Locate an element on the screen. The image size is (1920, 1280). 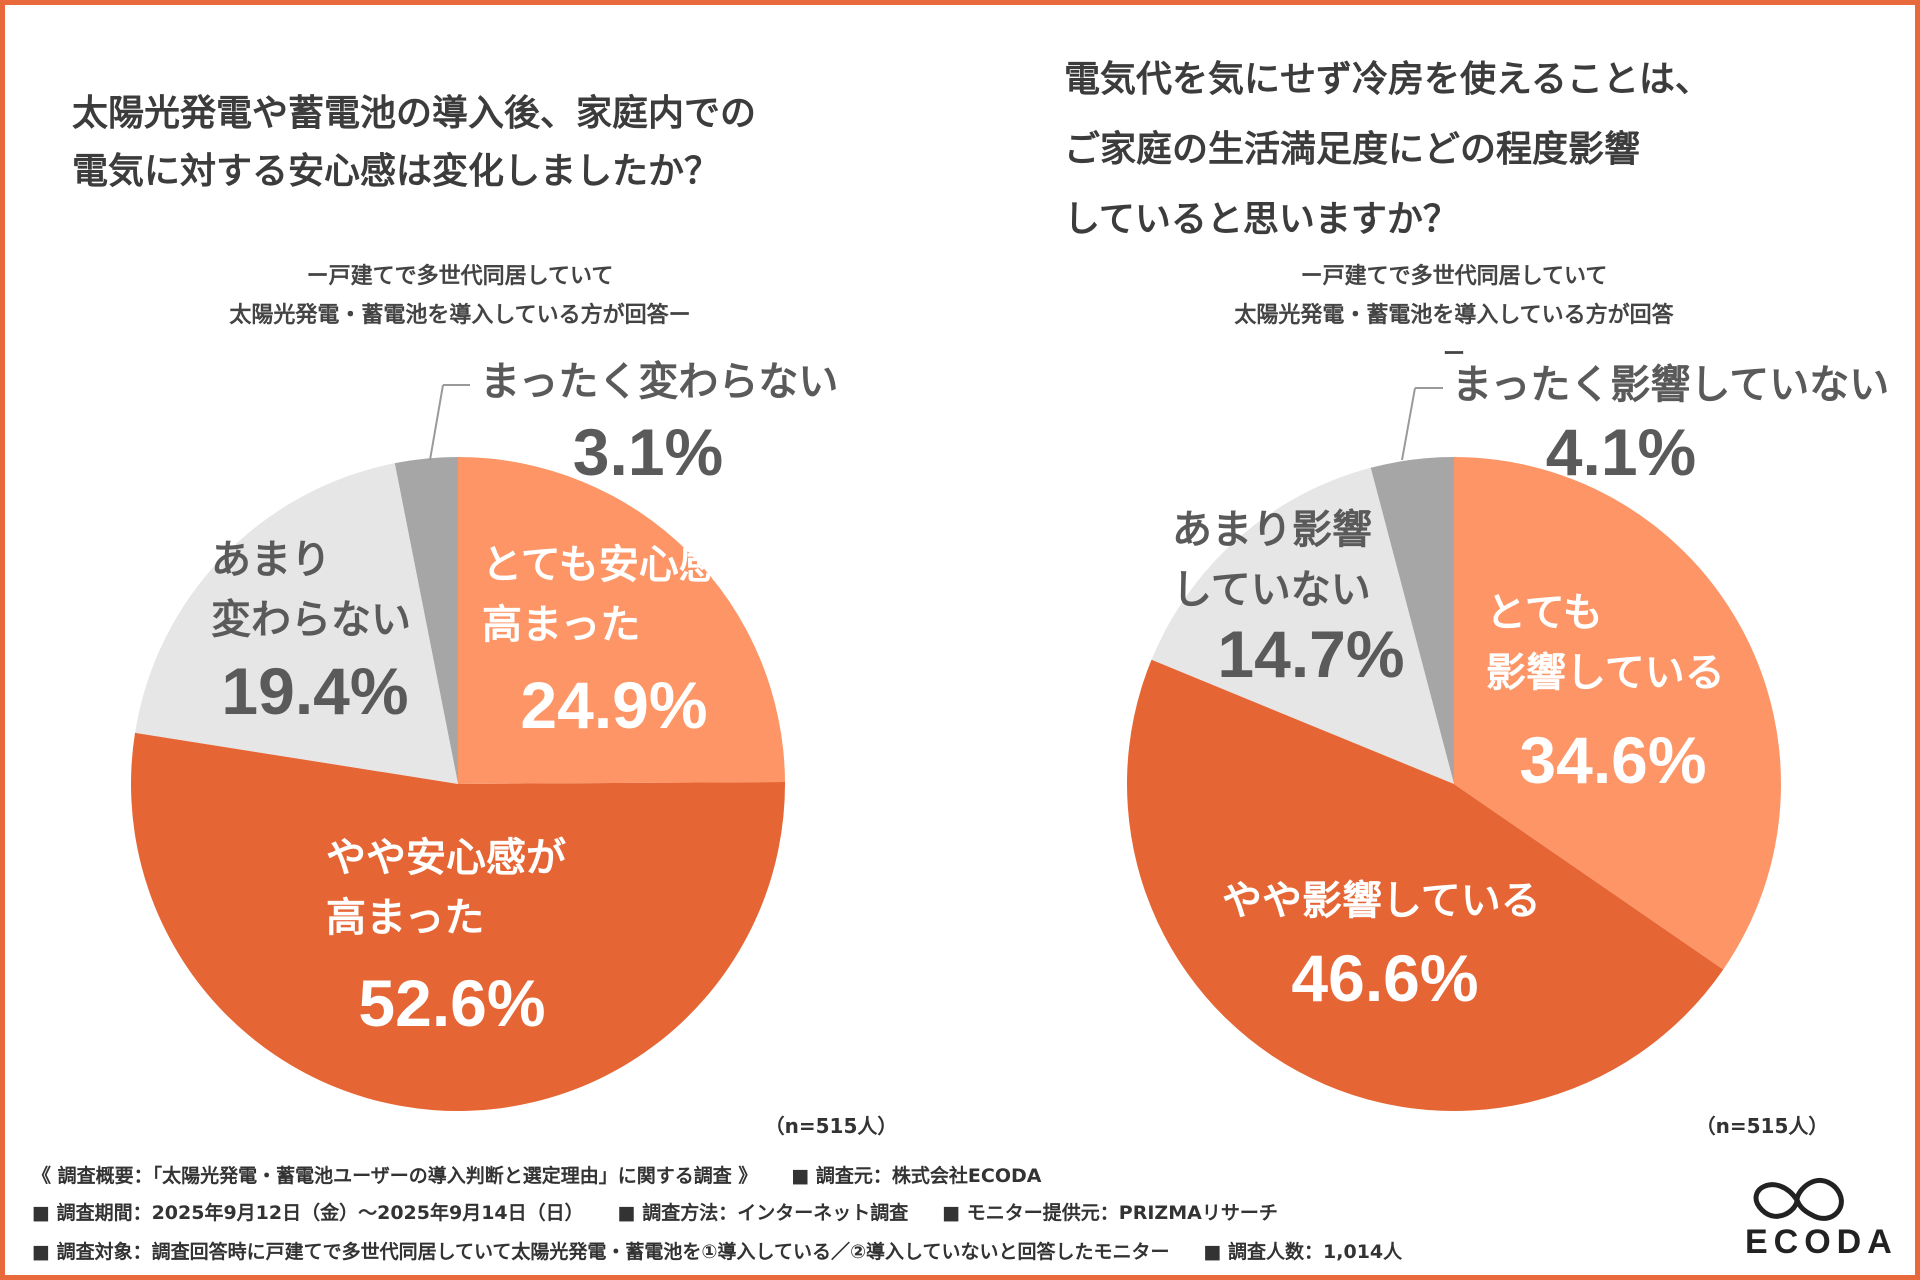
footer-item: 《 調査概要：「太陽光発電・蓄電池ユーザーの導入判断と選定理由」に関する調査 》 is located at coordinates (395, 1176).